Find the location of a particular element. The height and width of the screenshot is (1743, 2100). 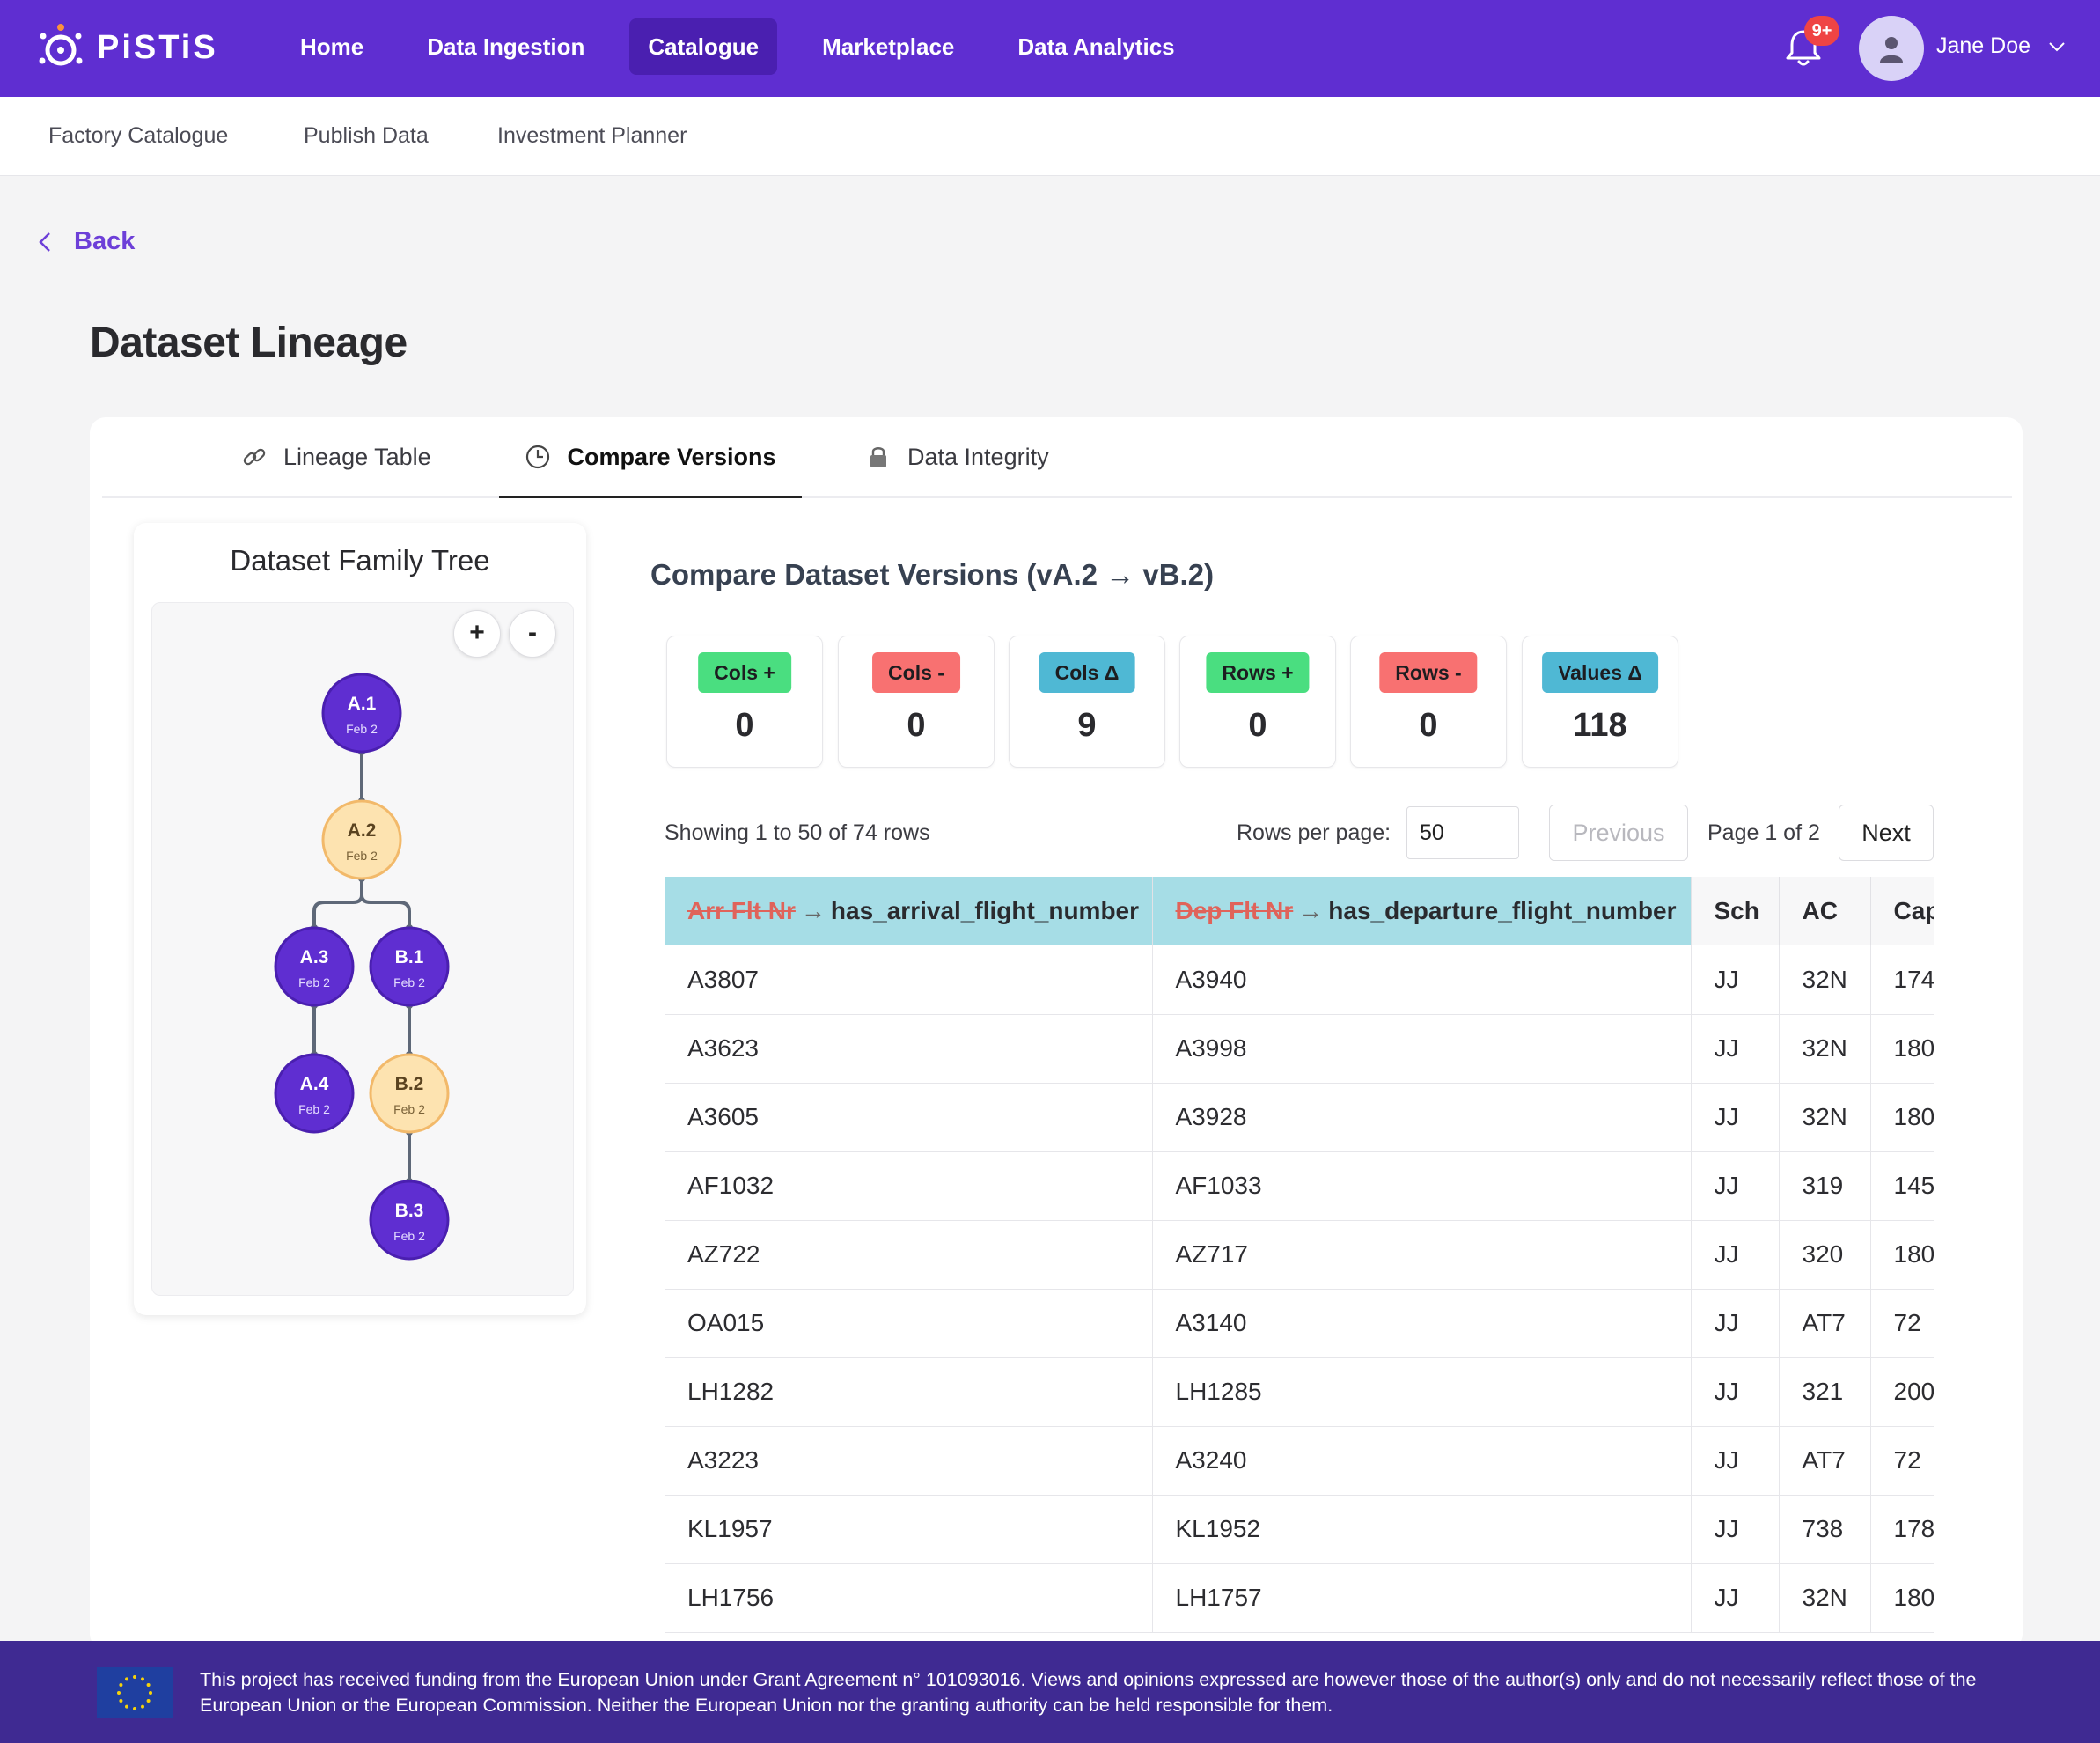

tree-node-label: A.3 is located at coordinates (314, 957).